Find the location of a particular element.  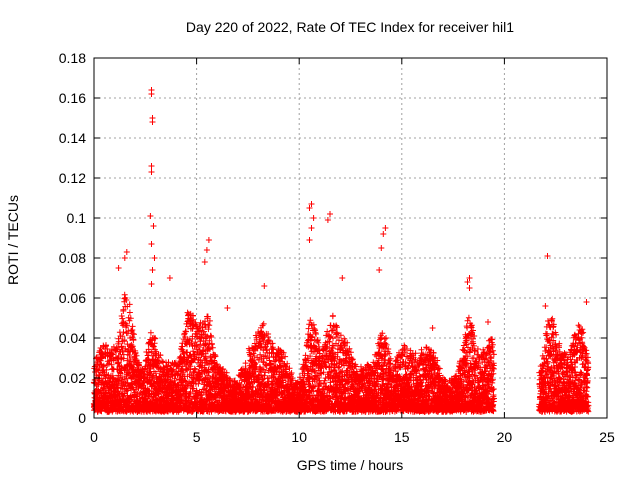

y-tick-label: 0.12 is located at coordinates (72, 178).